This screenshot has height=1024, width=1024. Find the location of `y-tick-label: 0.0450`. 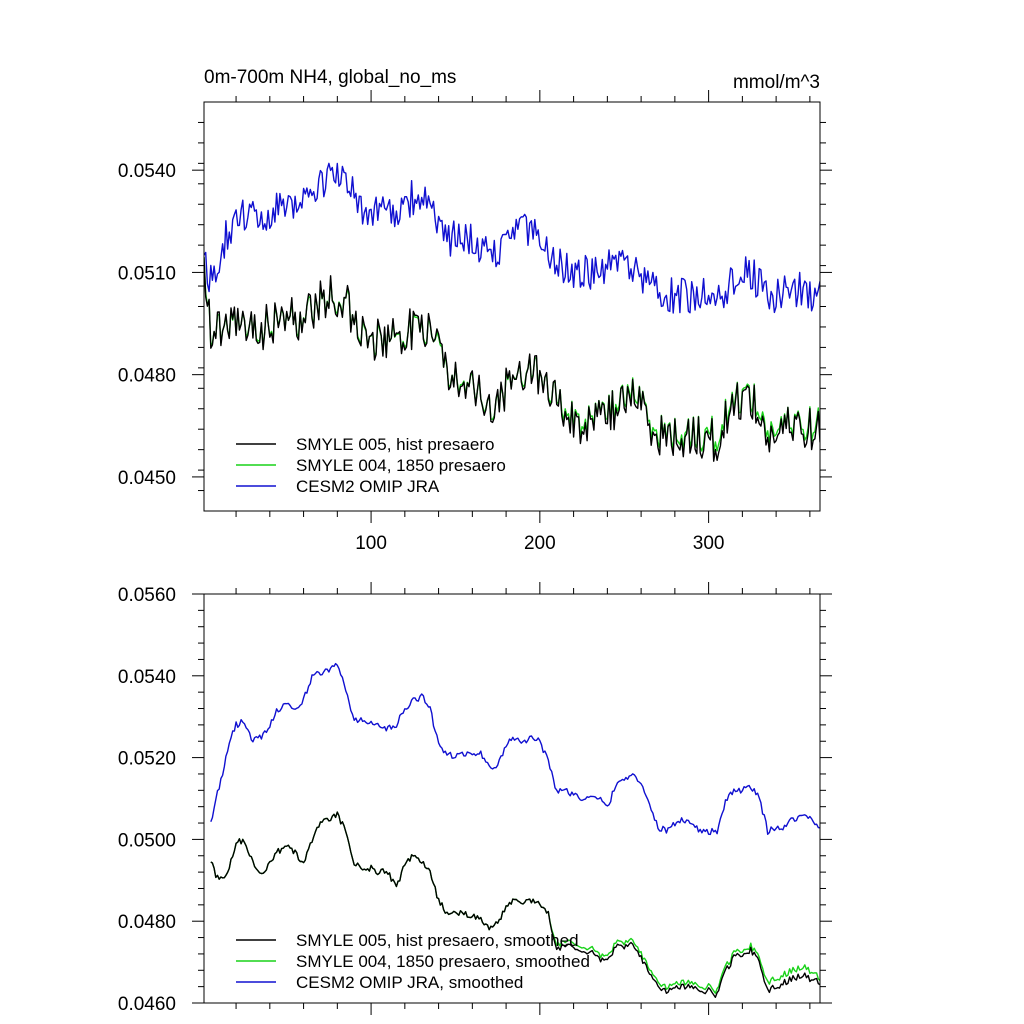

y-tick-label: 0.0450 is located at coordinates (147, 478).